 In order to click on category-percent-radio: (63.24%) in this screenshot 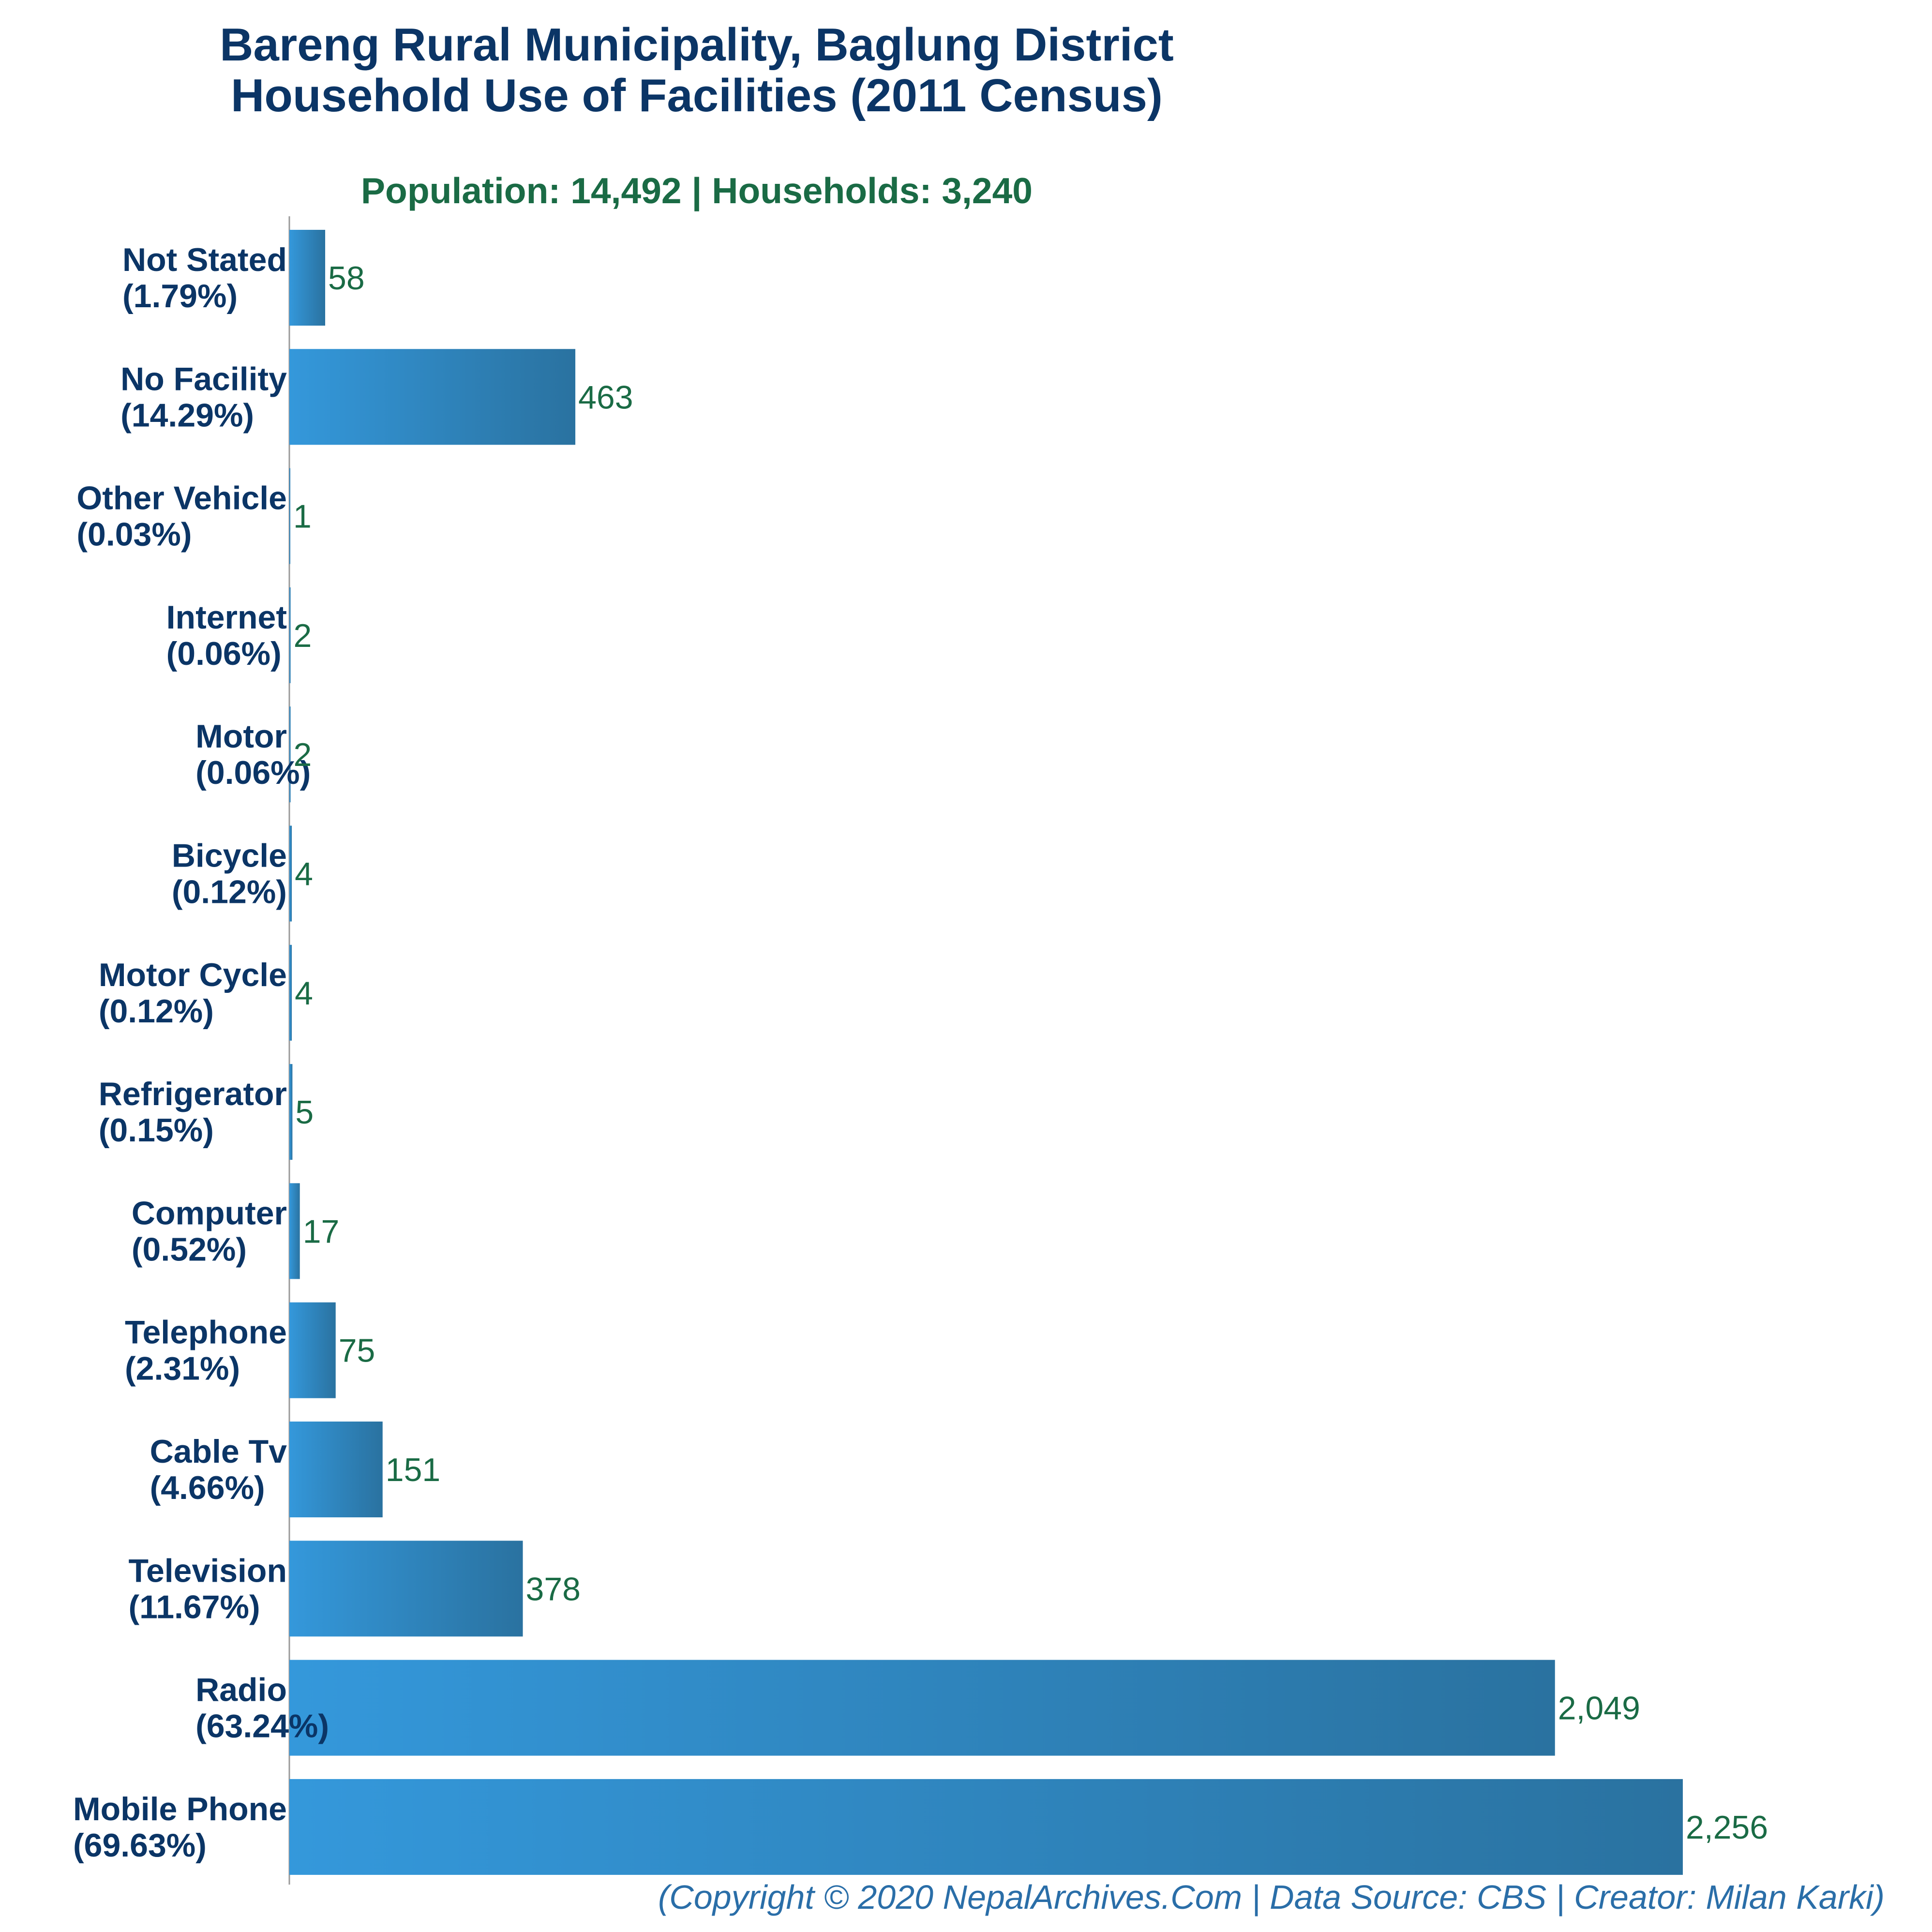, I will do `click(262, 1726)`.